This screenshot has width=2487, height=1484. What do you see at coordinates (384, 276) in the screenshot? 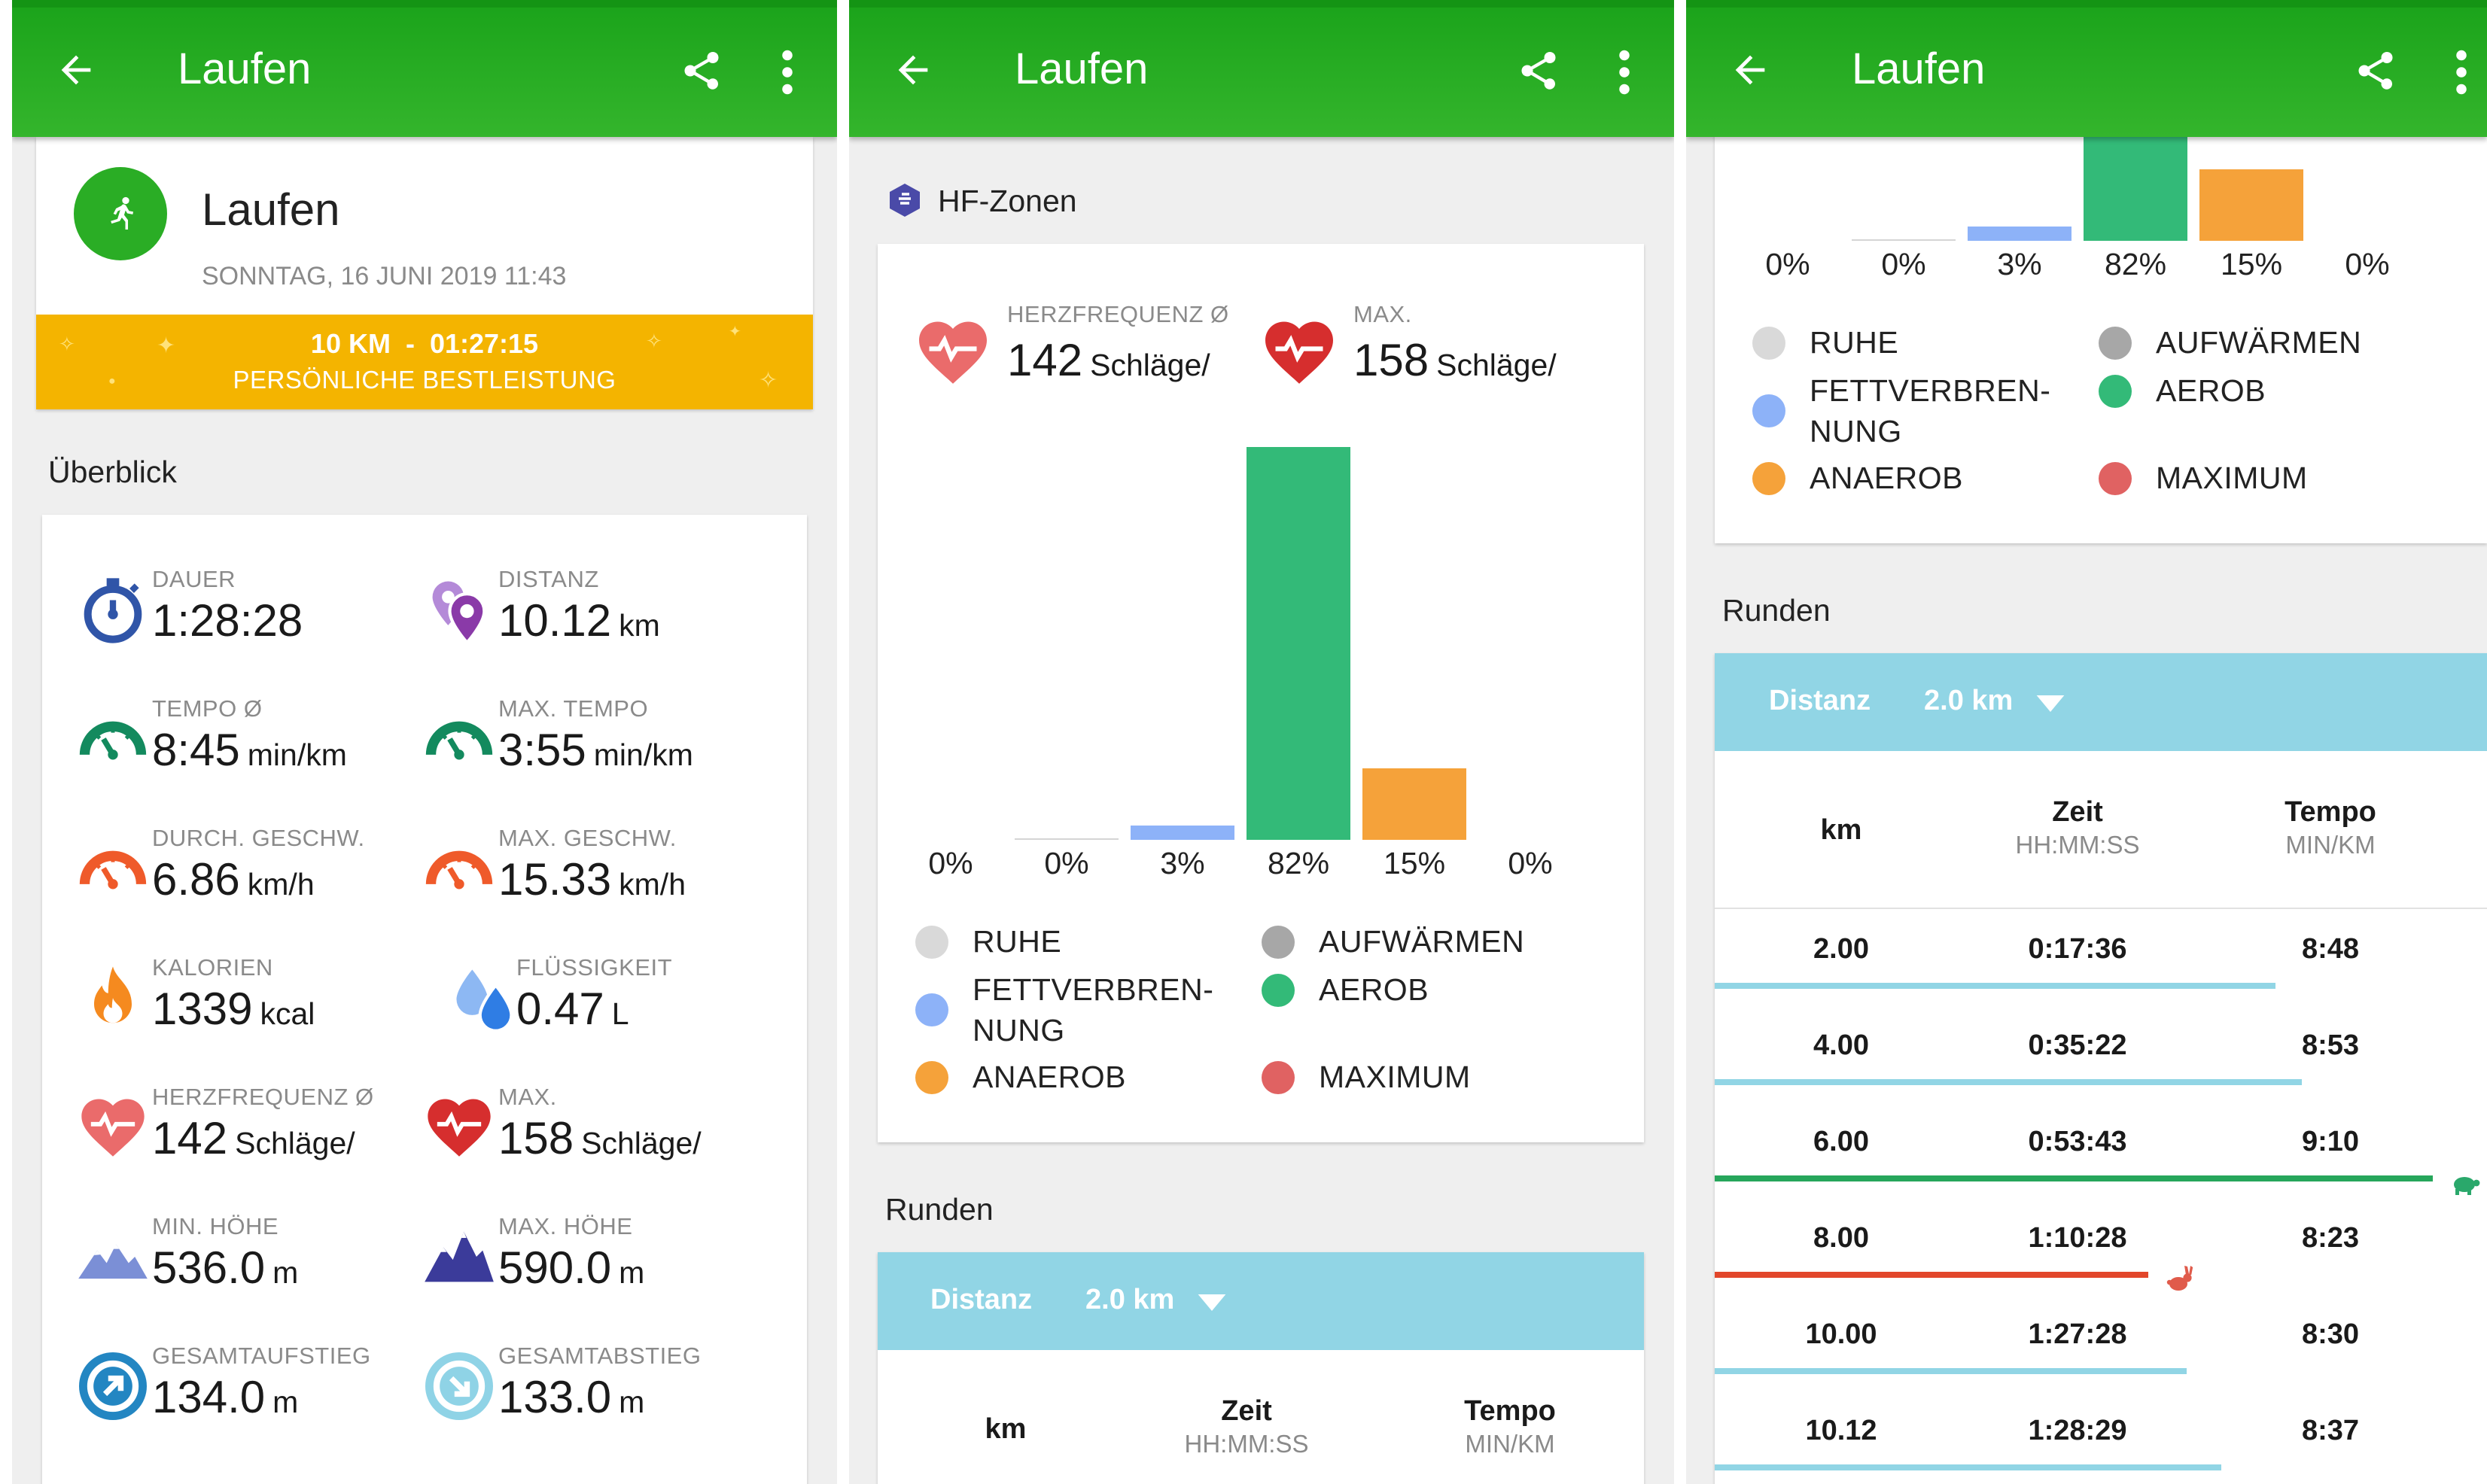
I see `activity-date: SONNTAG, 16 JUNI 2019 11:43` at bounding box center [384, 276].